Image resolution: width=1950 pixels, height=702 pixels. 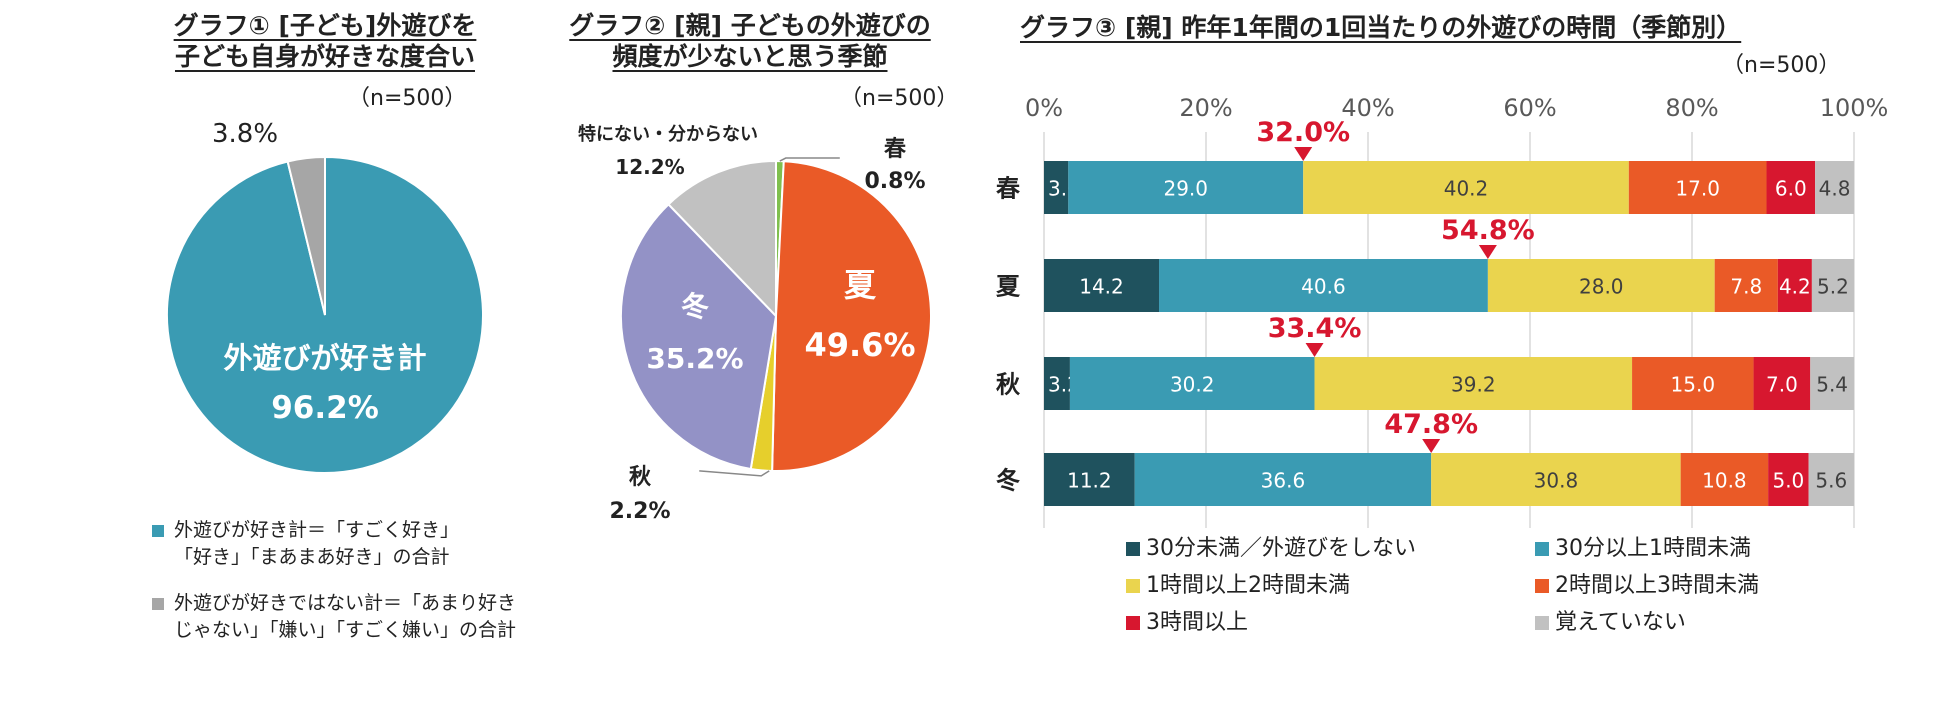 I want to click on bar-label-1-3: 7.8, so click(x=1746, y=287).